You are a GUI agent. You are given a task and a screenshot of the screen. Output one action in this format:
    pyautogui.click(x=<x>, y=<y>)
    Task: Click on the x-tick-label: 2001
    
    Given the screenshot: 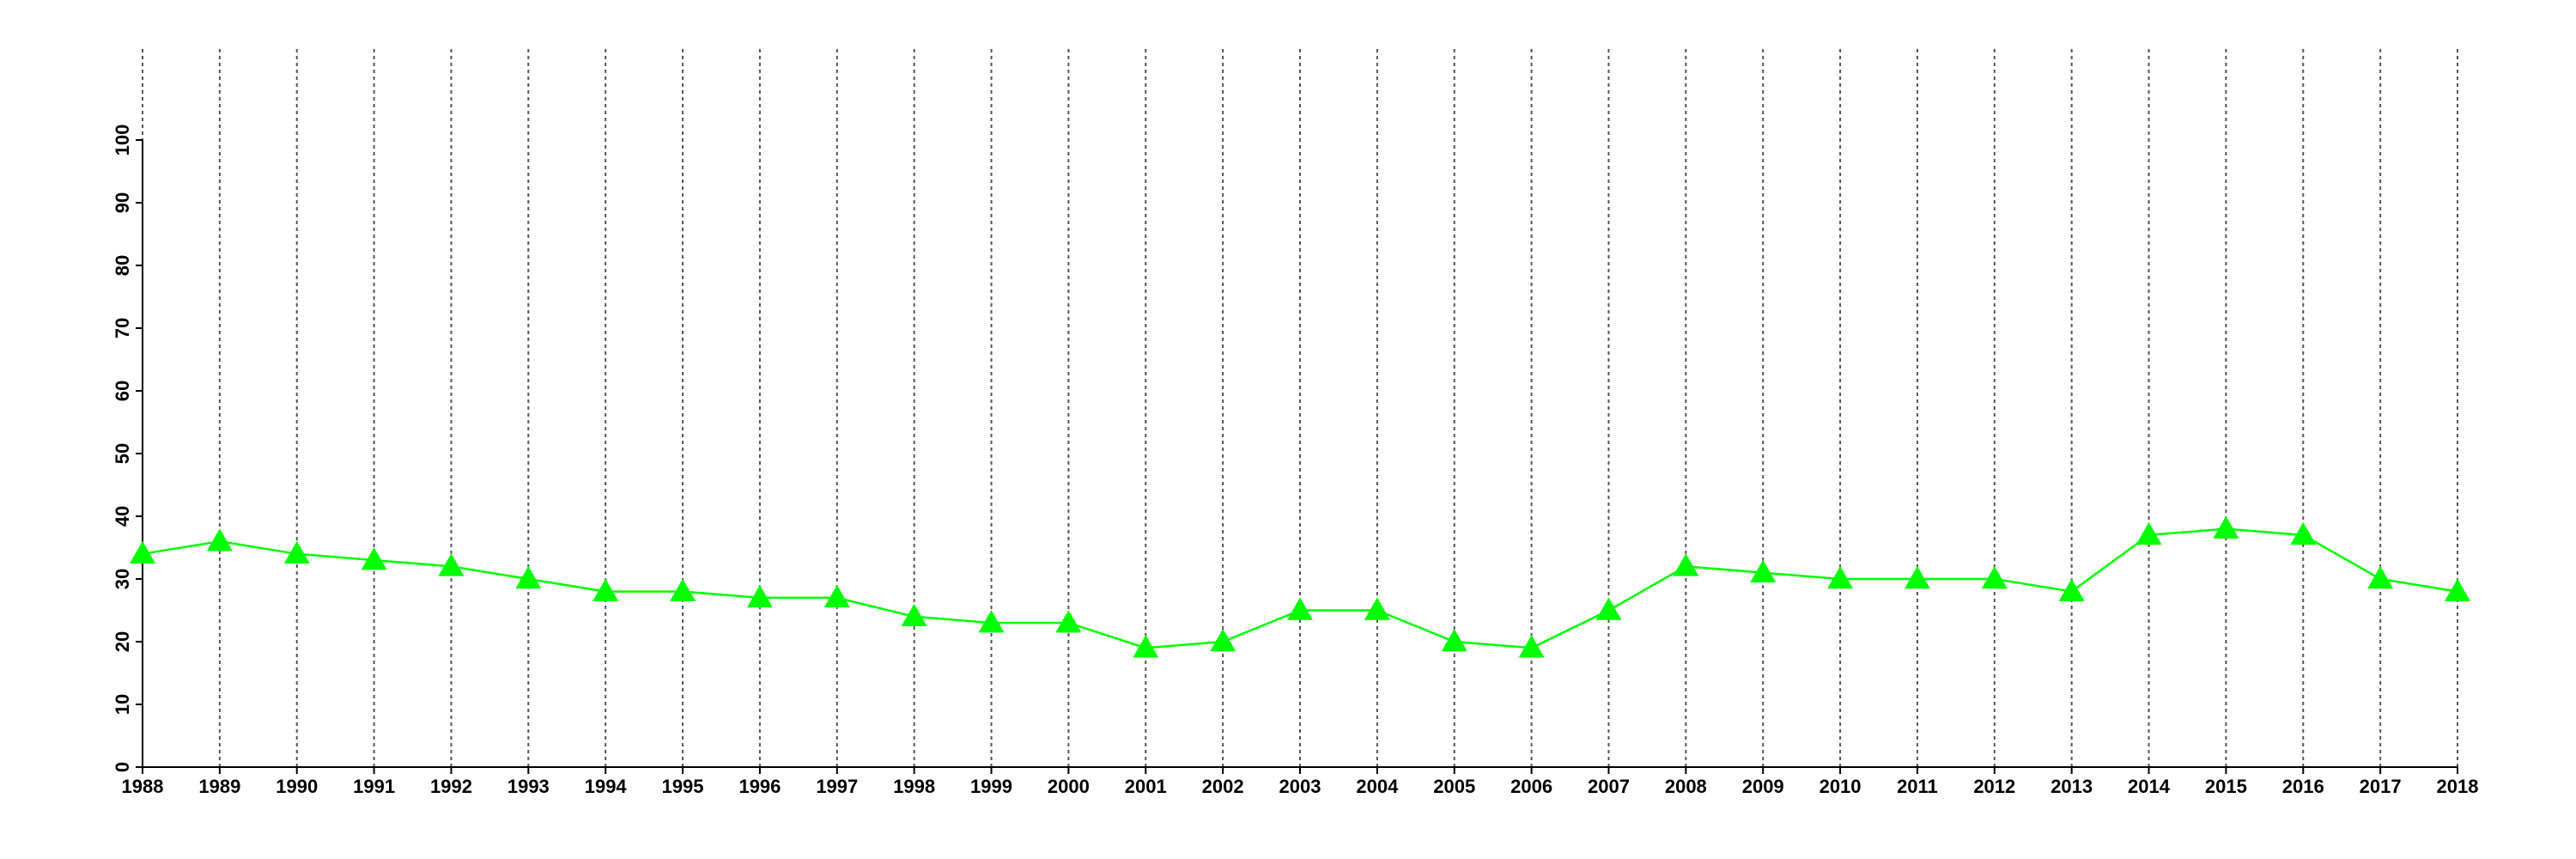 What is the action you would take?
    pyautogui.click(x=1146, y=786)
    